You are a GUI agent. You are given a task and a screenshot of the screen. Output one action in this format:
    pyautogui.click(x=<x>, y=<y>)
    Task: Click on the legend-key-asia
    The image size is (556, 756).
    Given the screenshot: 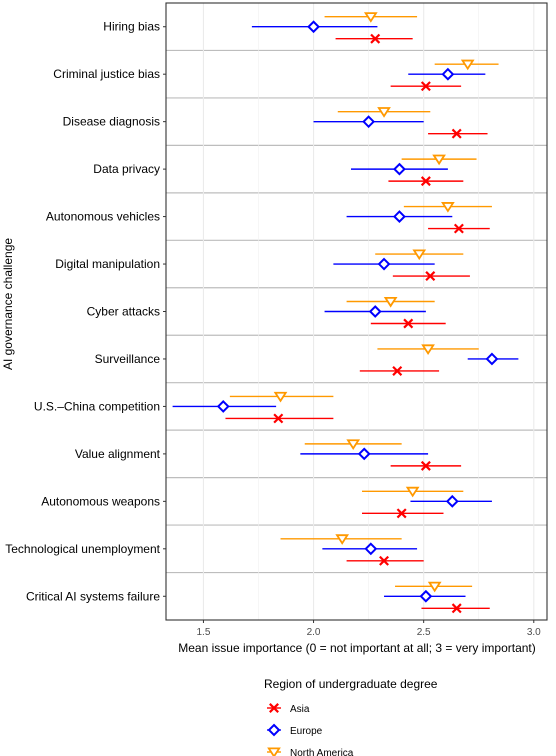 What is the action you would take?
    pyautogui.click(x=274, y=708)
    